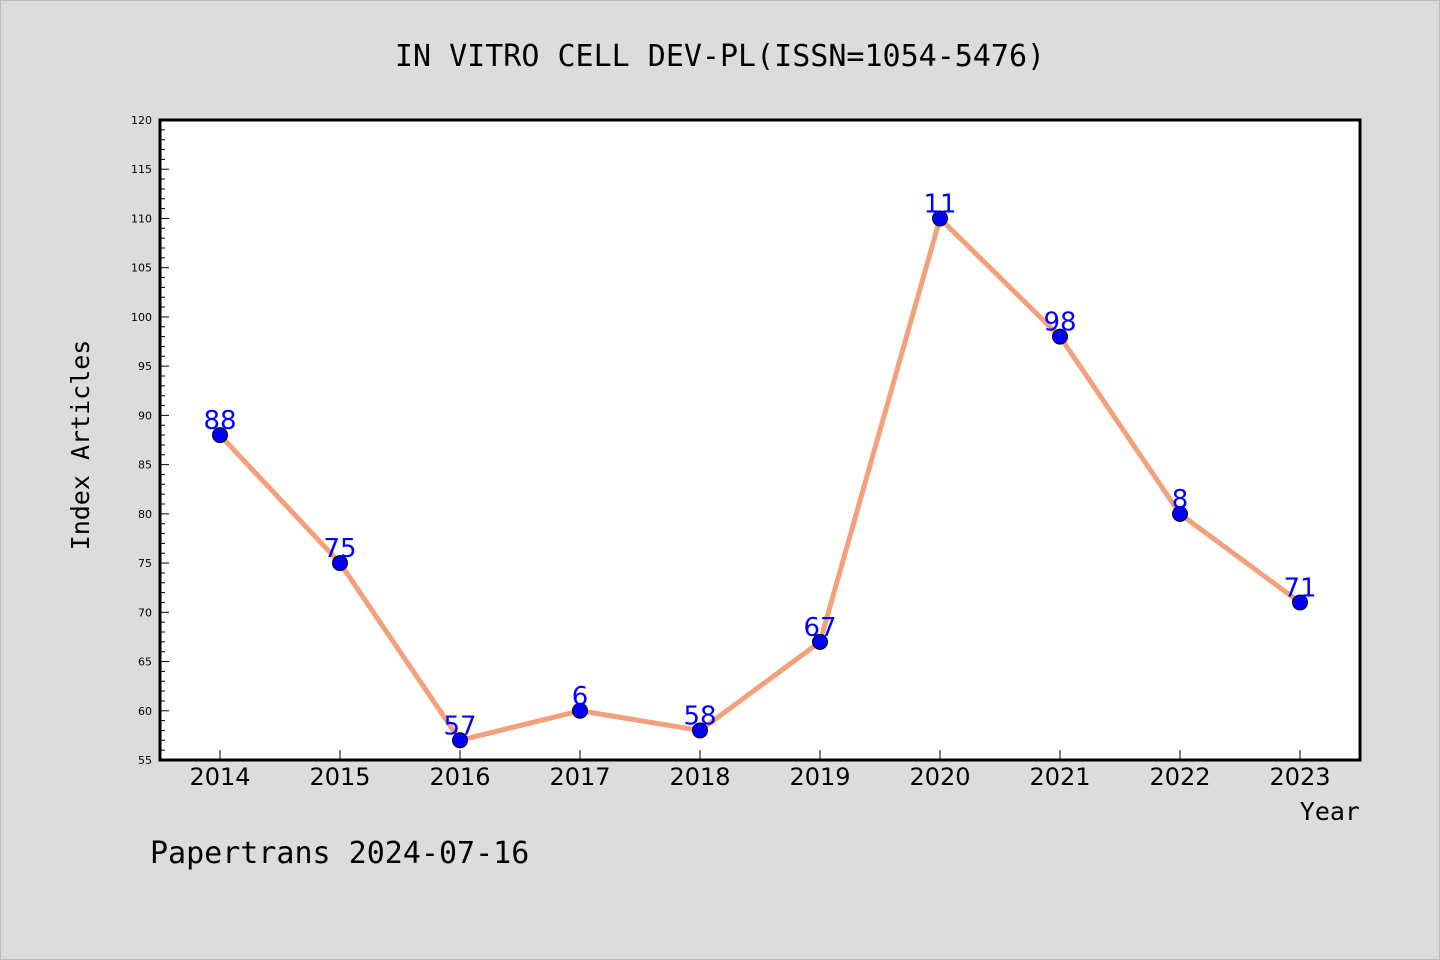 The width and height of the screenshot is (1440, 960). I want to click on y-tick-label: 80, so click(145, 514).